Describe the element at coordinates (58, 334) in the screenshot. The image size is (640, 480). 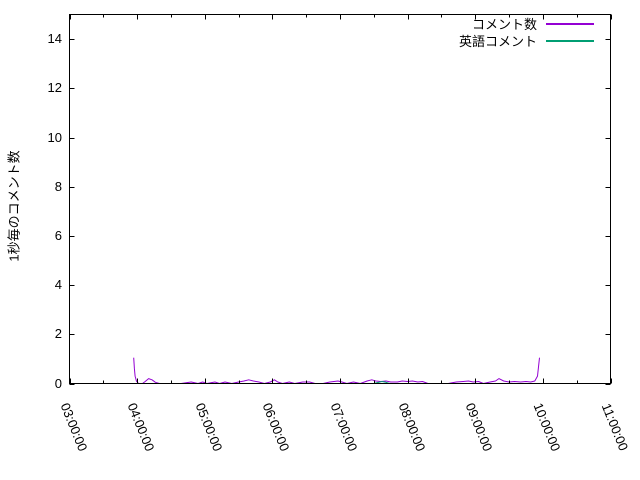
I see `y-tick-label: 2` at that location.